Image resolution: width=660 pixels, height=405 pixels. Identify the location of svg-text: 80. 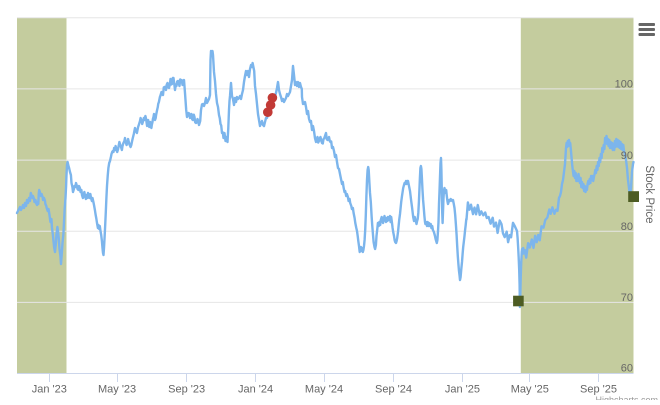
(627, 227).